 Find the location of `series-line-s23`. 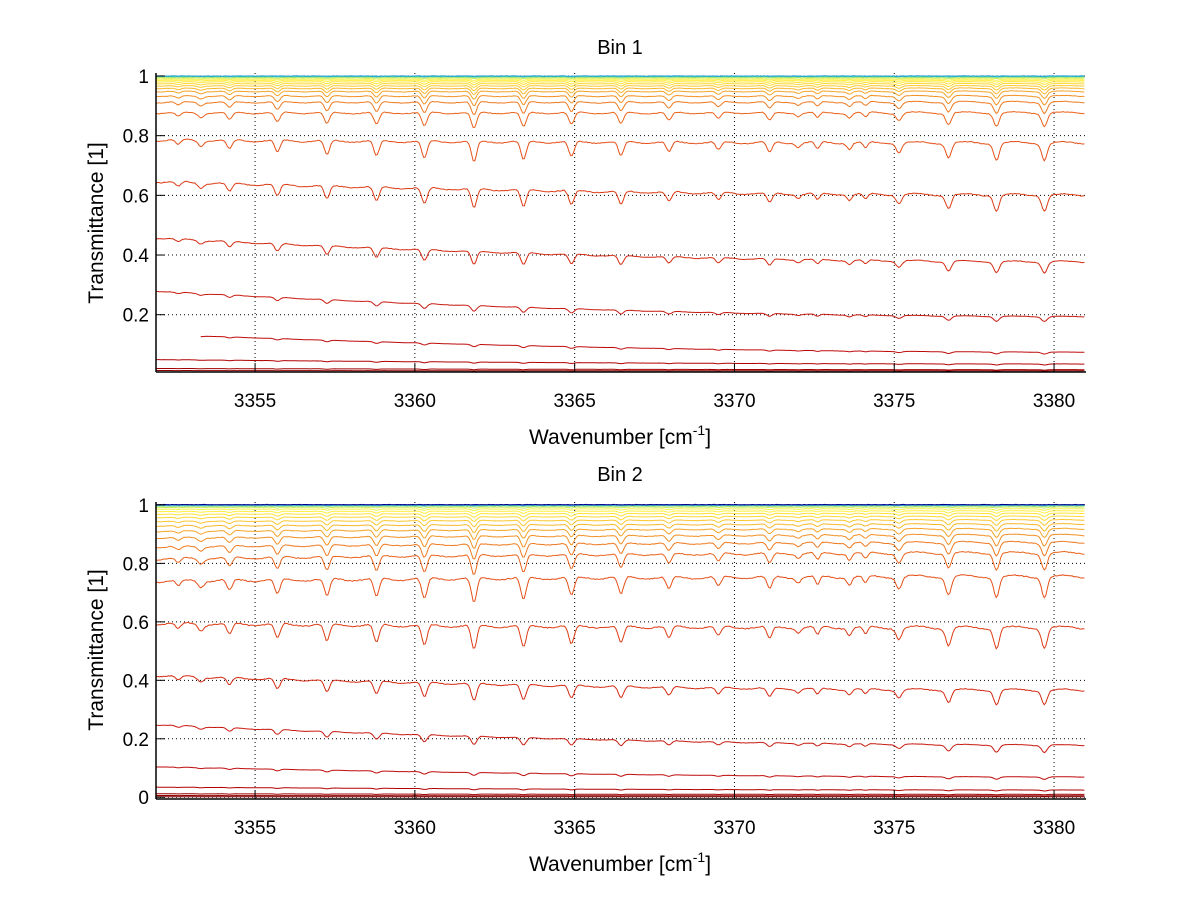

series-line-s23 is located at coordinates (620, 76).